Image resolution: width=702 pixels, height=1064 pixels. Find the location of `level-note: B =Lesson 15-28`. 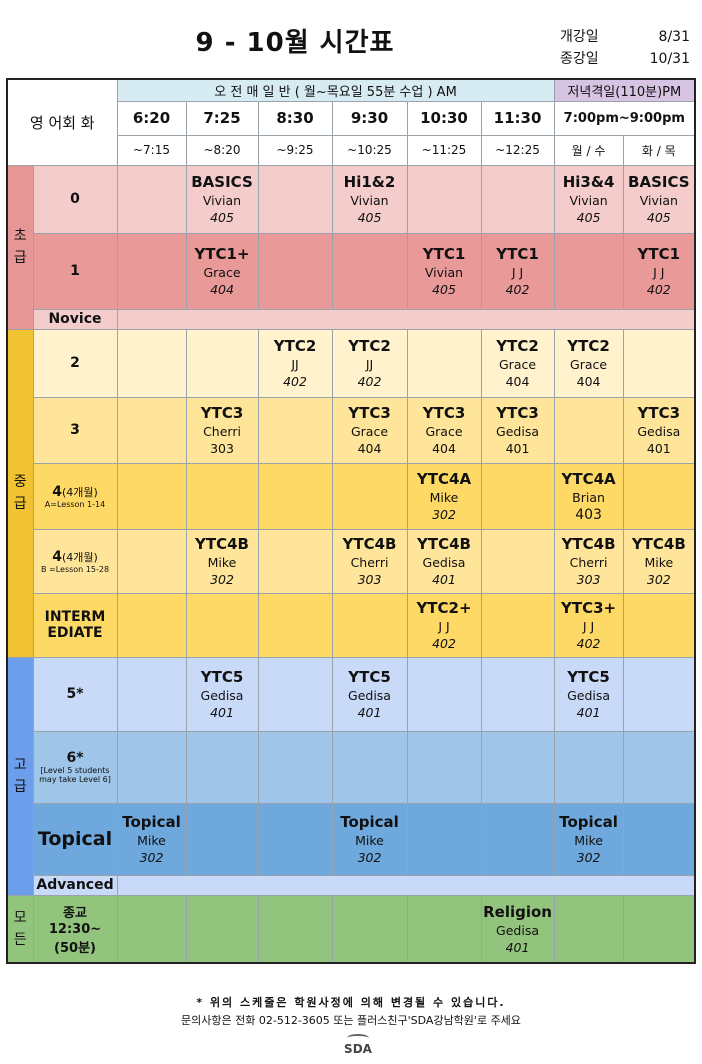

level-note: B =Lesson 15-28 is located at coordinates (75, 569).